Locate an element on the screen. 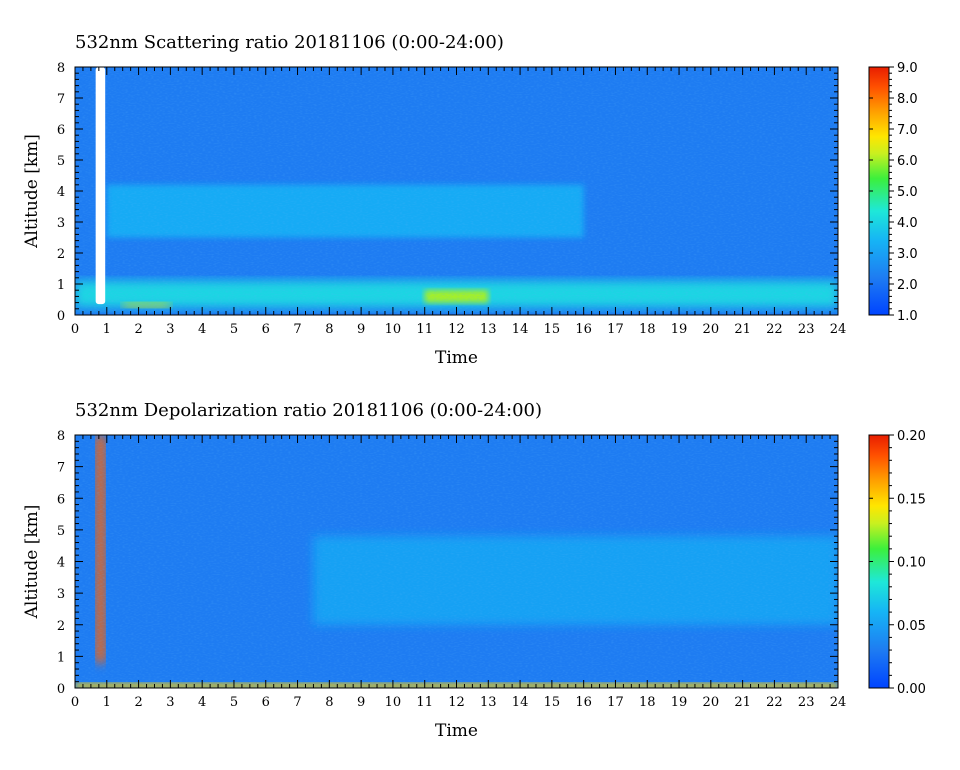  scattering-ratio-y-label: Altitude [km] is located at coordinates (32, 191).